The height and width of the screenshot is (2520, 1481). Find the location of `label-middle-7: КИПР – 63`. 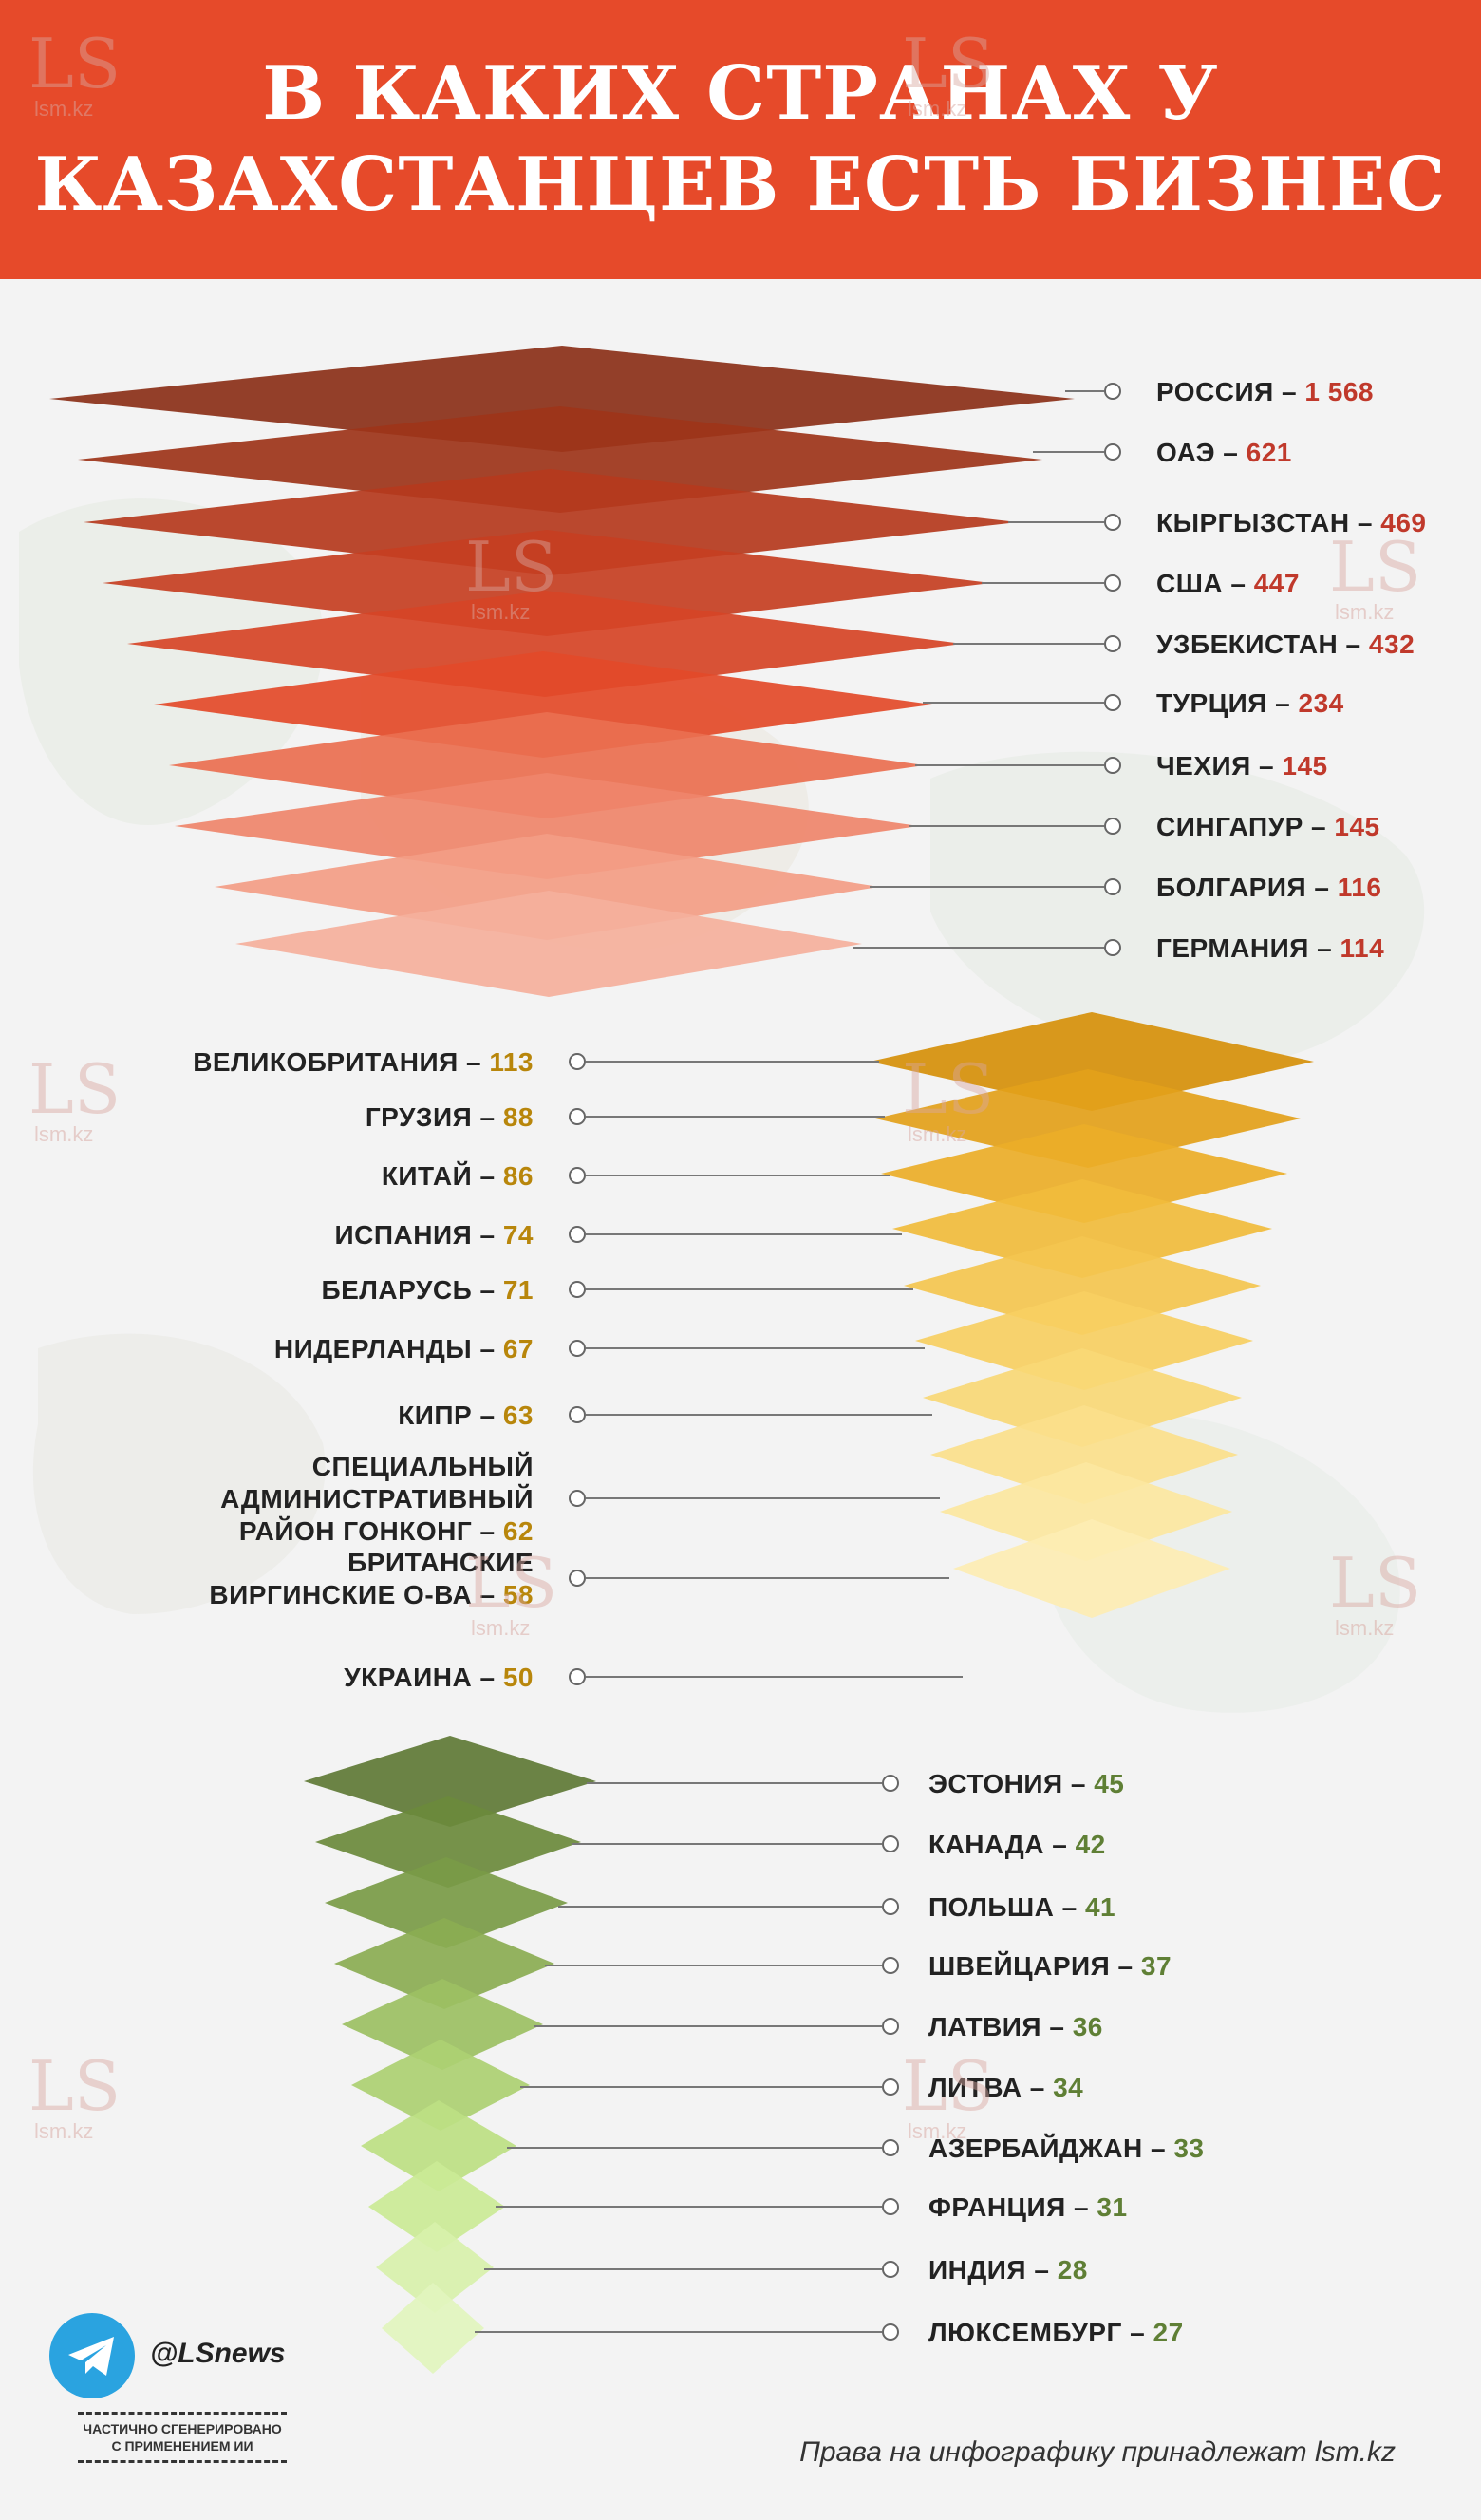

label-middle-7: КИПР – 63 is located at coordinates (466, 1415).